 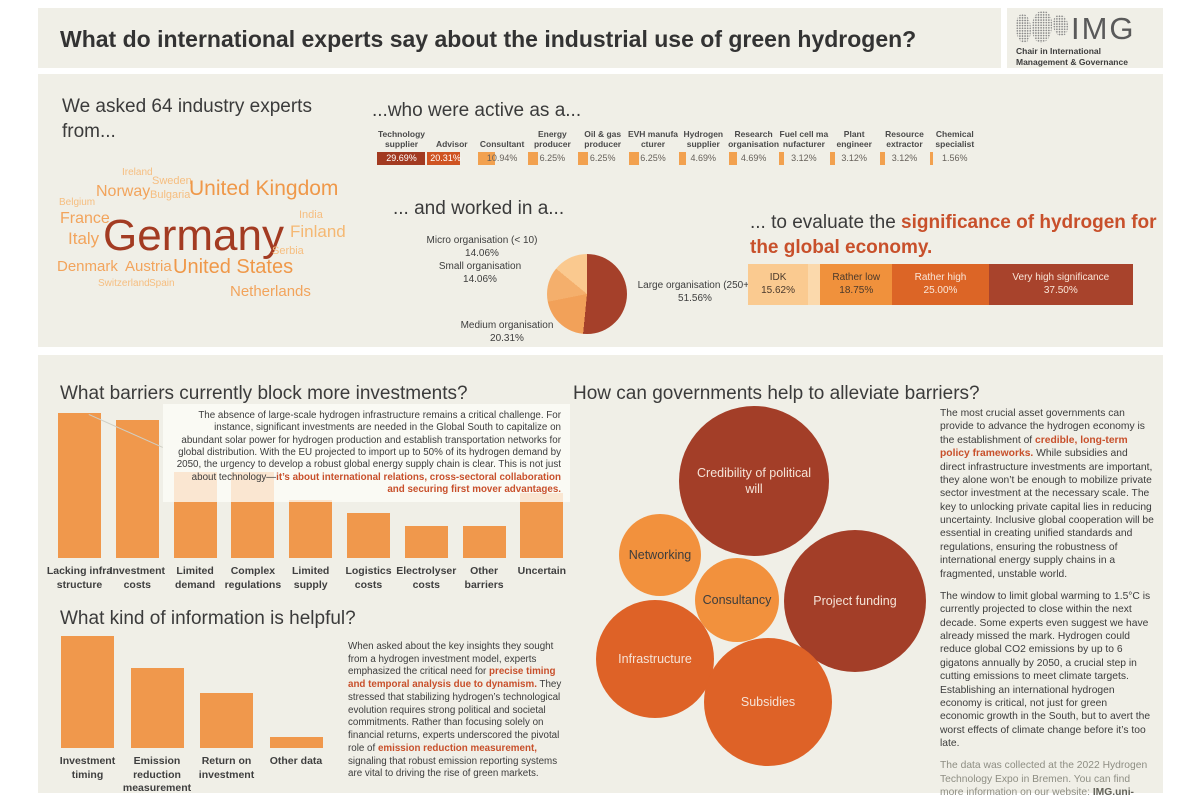 I want to click on role-category-label: Oil & gas producer, so click(x=603, y=139).